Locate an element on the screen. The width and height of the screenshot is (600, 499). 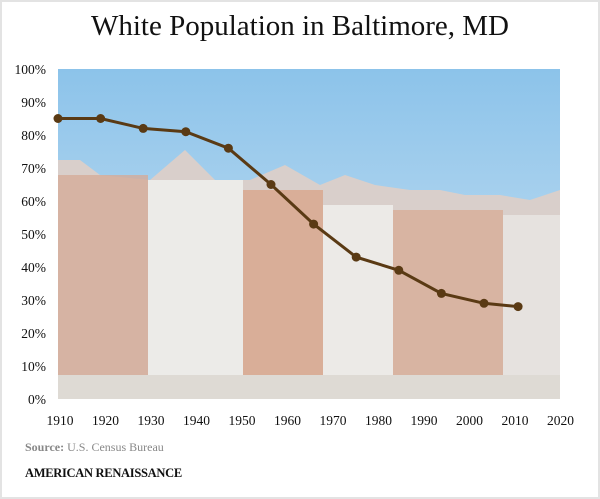
y-axis: 0% 10% 20% 30% 40% 50% 60% 70% 80% 90% 100% is located at coordinates (31, 234).